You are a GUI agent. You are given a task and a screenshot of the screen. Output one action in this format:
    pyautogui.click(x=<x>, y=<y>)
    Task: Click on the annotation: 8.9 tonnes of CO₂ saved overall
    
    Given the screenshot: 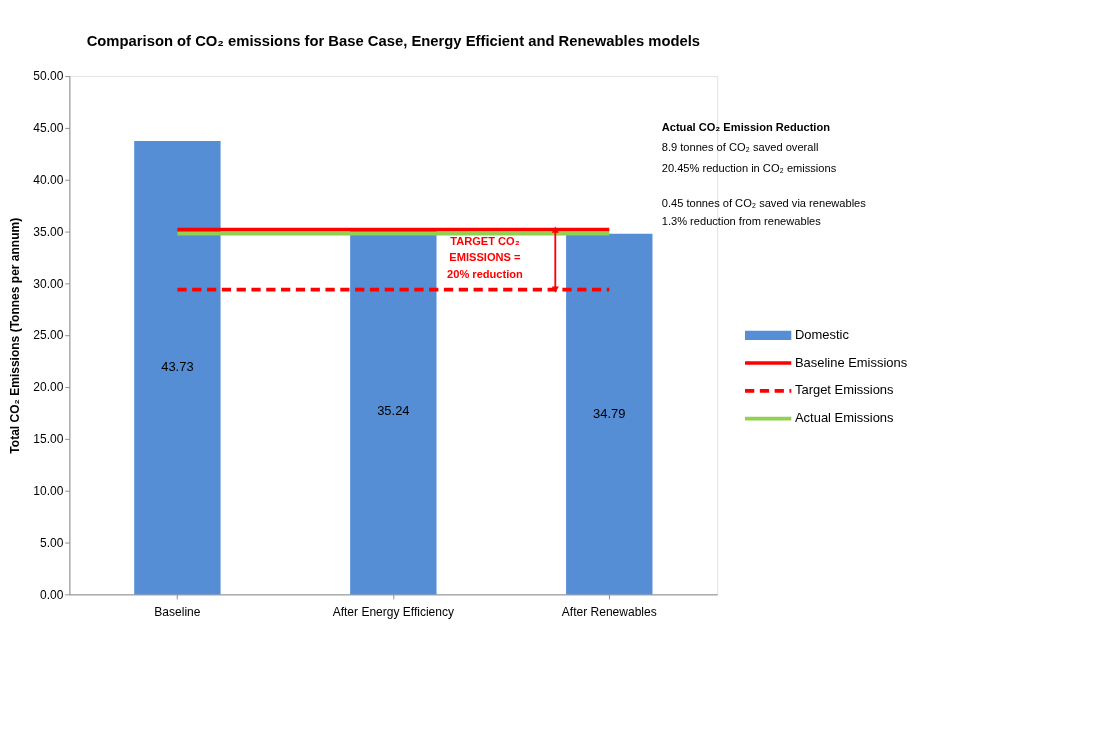 What is the action you would take?
    pyautogui.click(x=740, y=146)
    